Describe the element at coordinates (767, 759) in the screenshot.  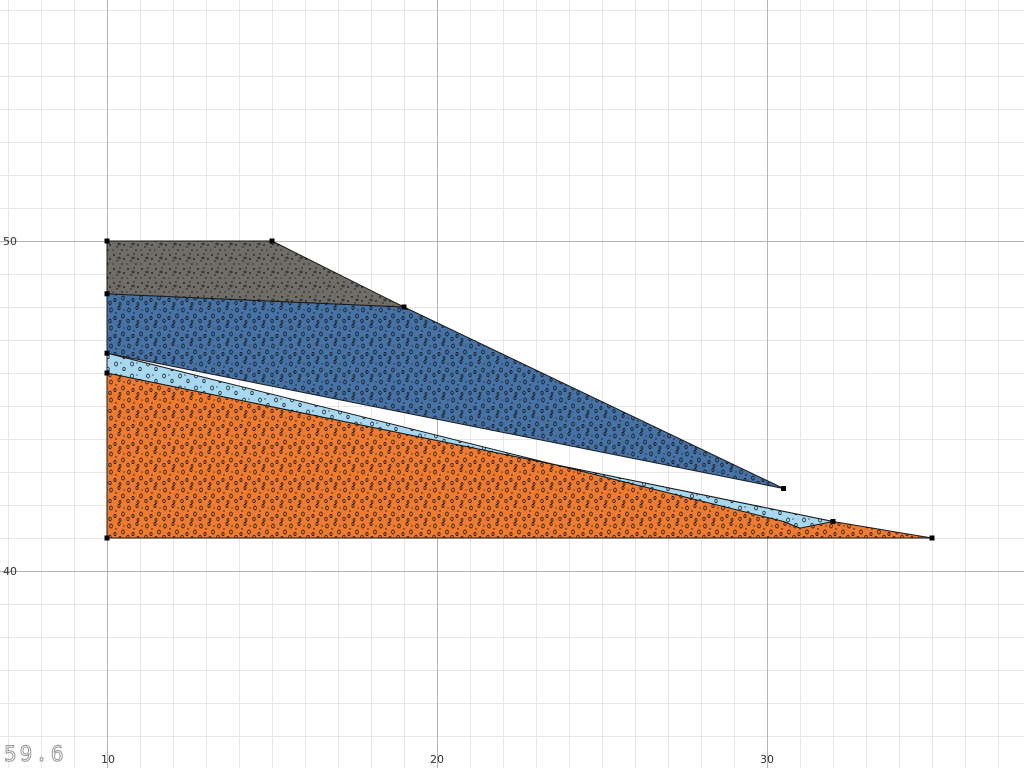
I see `x-tick-label-30: 30` at that location.